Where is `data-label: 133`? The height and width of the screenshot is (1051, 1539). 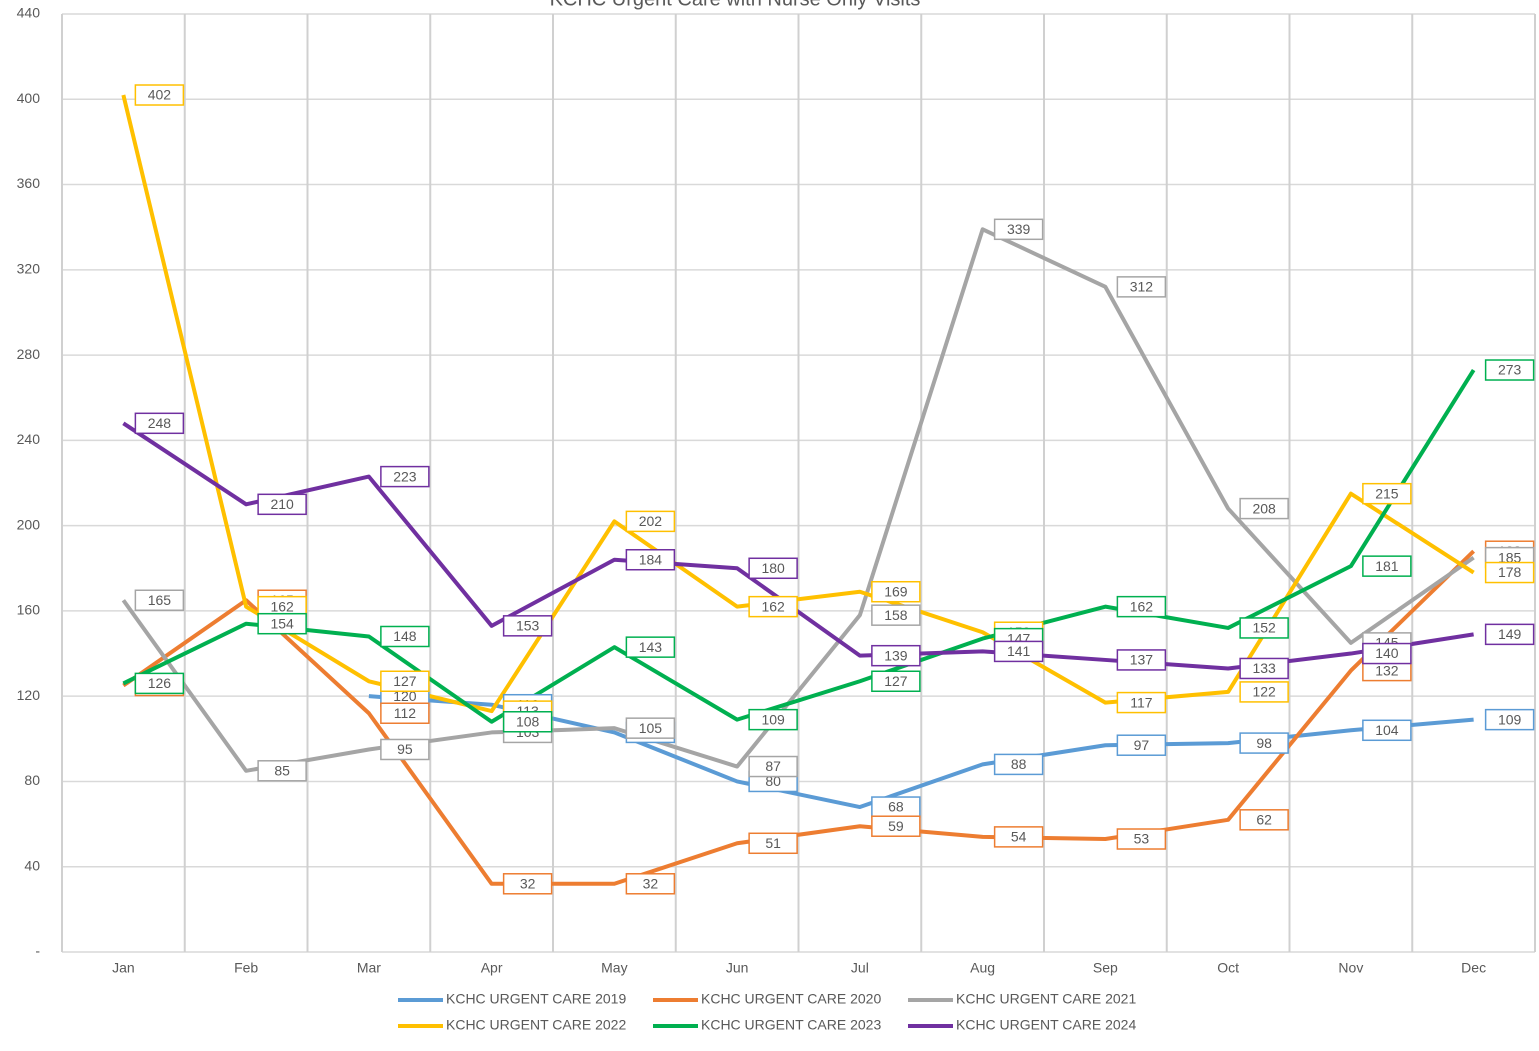
data-label: 133 is located at coordinates (1264, 668).